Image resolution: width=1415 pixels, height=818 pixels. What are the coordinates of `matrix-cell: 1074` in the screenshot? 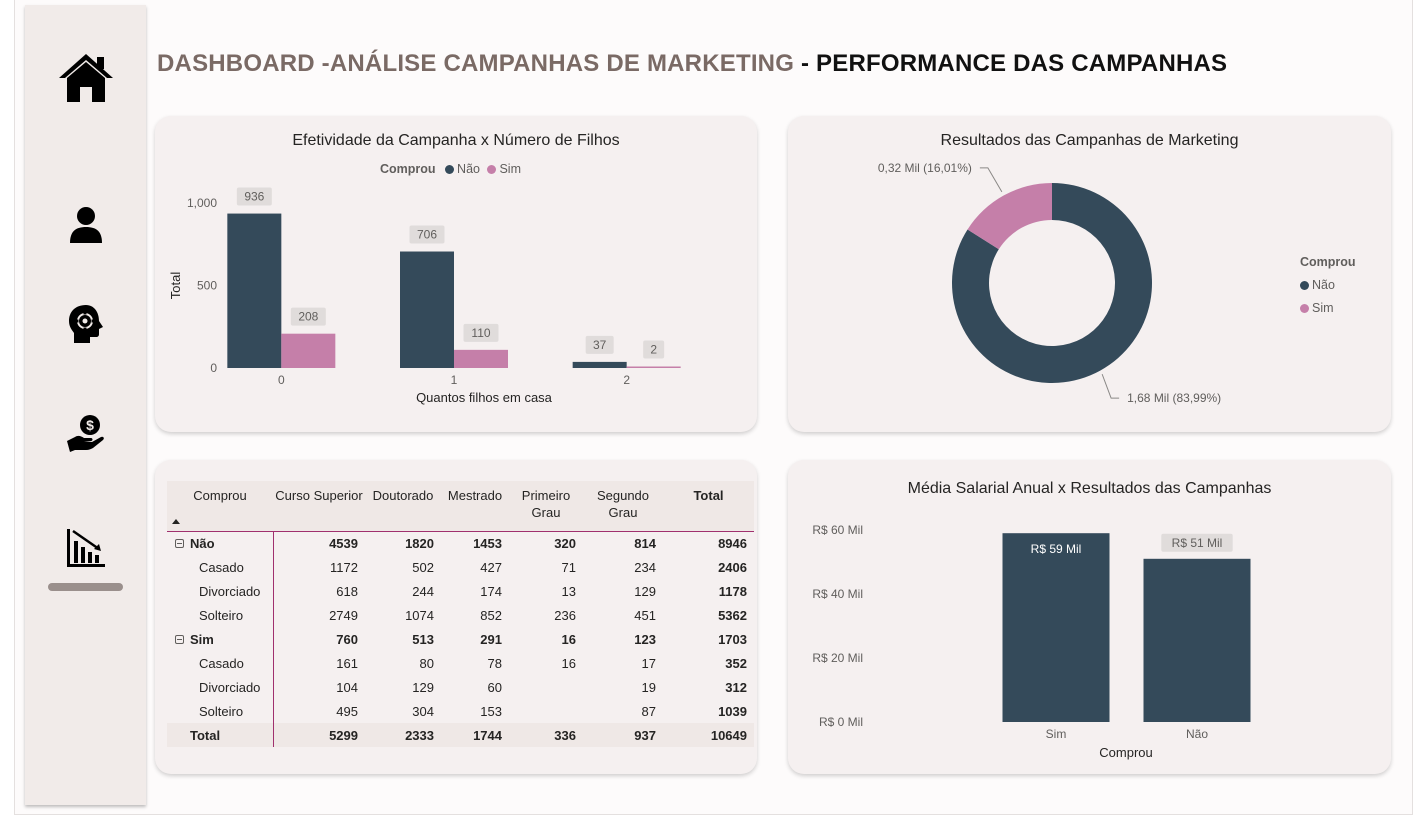 It's located at (419, 615).